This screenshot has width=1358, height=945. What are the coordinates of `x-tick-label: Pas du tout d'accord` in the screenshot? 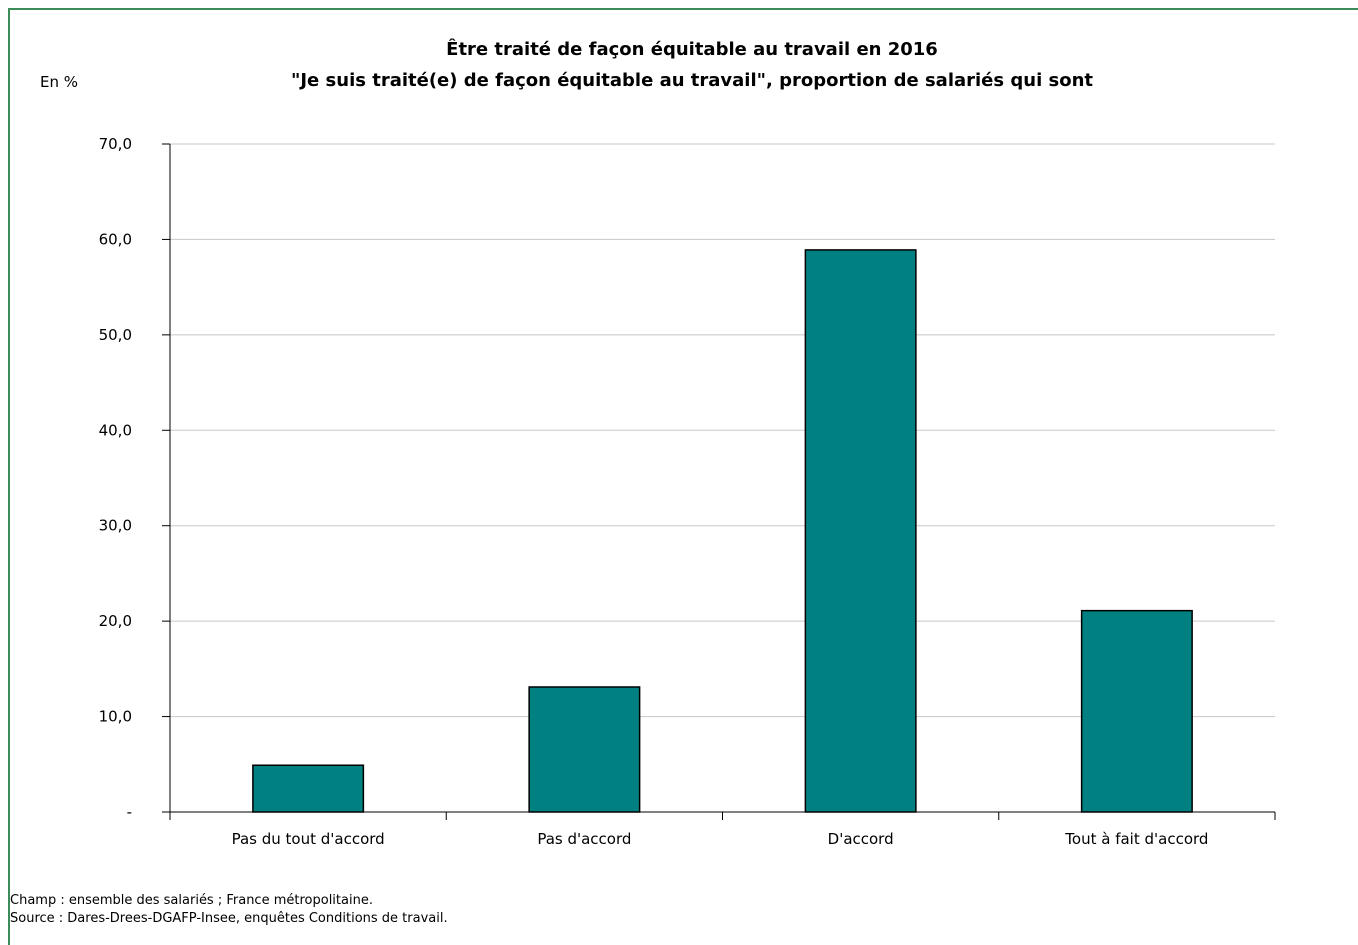 It's located at (308, 839).